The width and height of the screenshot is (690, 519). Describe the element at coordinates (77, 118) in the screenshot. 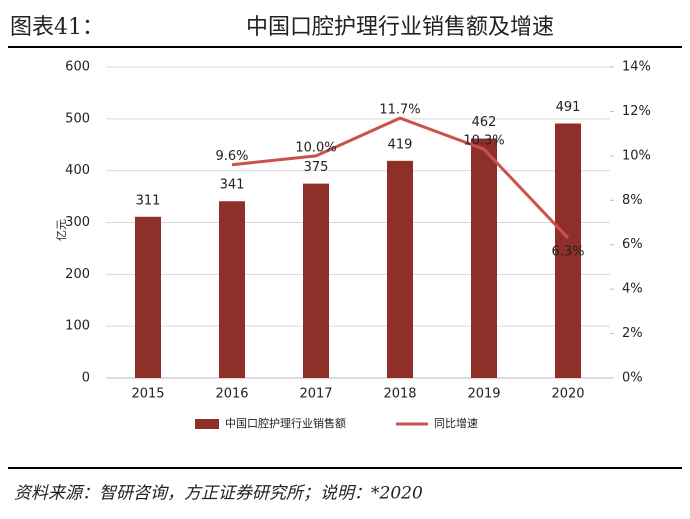

I see `y-tick-label: 500` at that location.